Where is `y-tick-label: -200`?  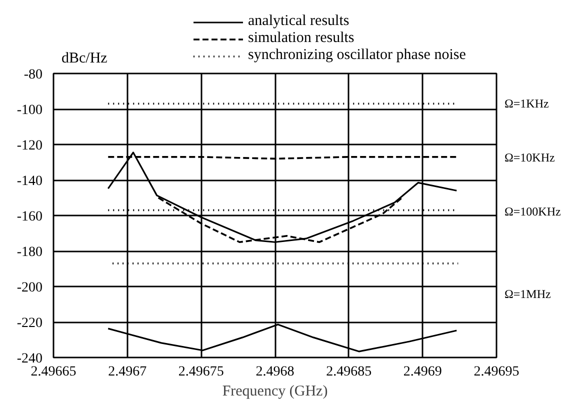
y-tick-label: -200 is located at coordinates (29, 288).